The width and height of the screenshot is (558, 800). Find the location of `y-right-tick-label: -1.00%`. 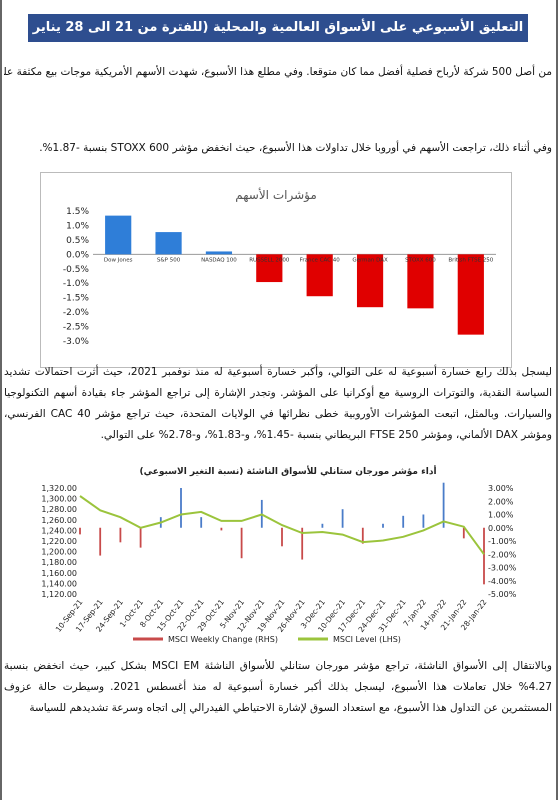

y-right-tick-label: -1.00% is located at coordinates (502, 541).